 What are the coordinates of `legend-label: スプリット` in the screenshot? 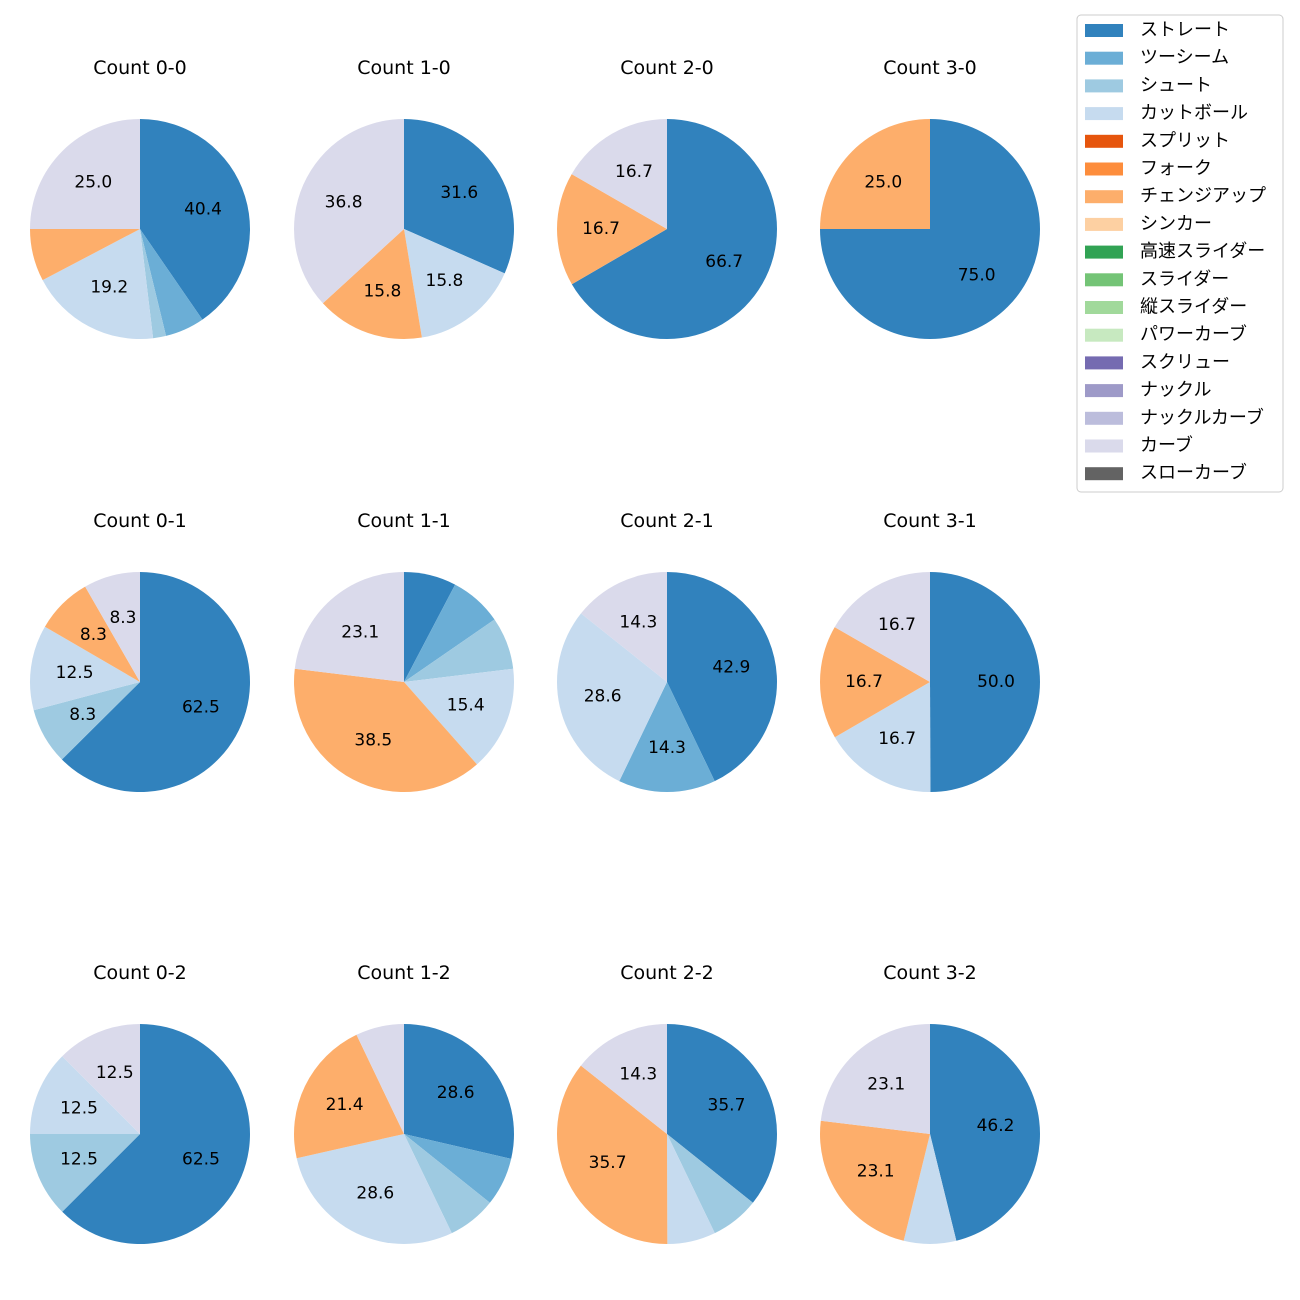 It's located at (1185, 140).